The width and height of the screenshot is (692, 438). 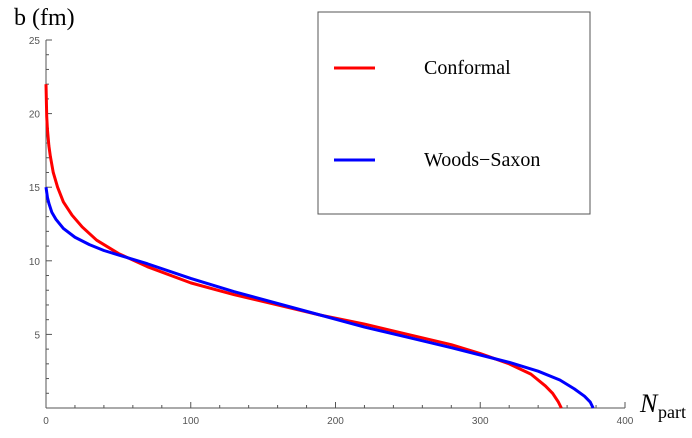 I want to click on legend-label-woods-saxon: Woods−Saxon, so click(x=482, y=160).